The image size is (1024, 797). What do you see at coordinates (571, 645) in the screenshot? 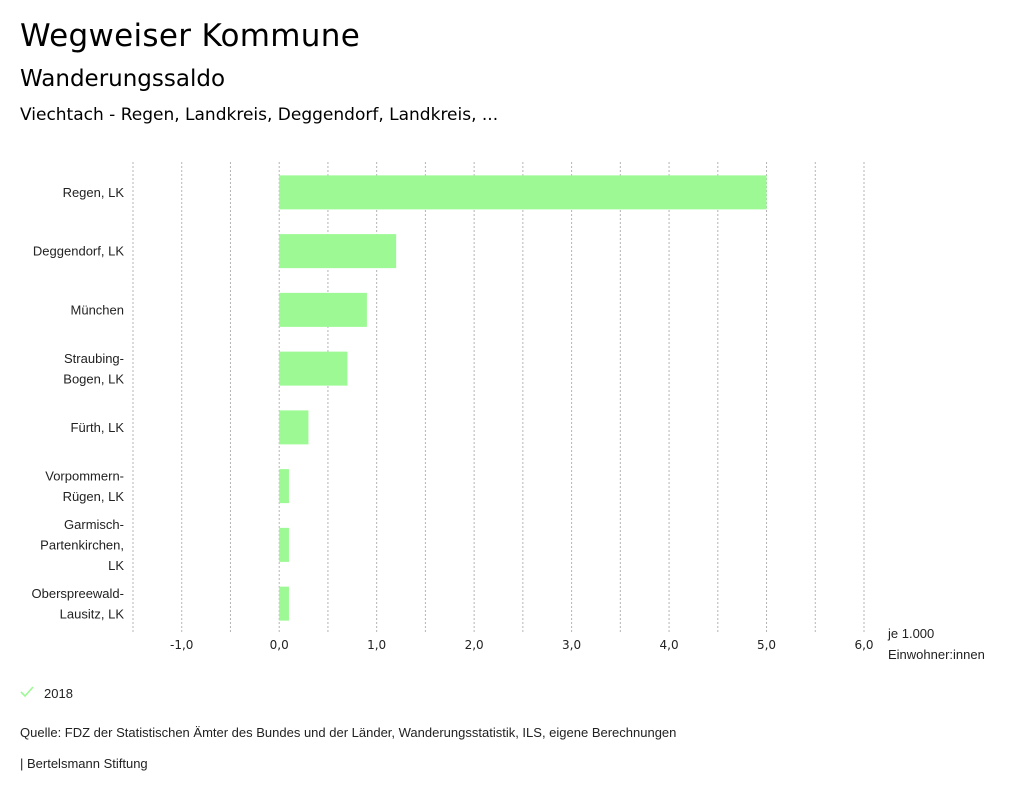
I see `x-tick-label: 3,0` at bounding box center [571, 645].